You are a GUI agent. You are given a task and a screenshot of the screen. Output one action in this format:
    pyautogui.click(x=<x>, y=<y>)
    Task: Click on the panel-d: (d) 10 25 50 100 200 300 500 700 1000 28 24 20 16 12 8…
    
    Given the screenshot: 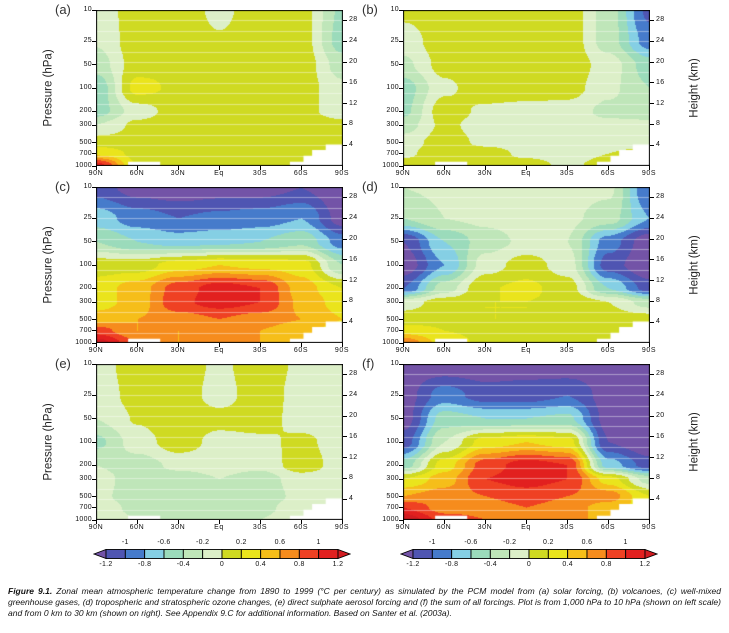 What is the action you would take?
    pyautogui.click(x=513, y=266)
    